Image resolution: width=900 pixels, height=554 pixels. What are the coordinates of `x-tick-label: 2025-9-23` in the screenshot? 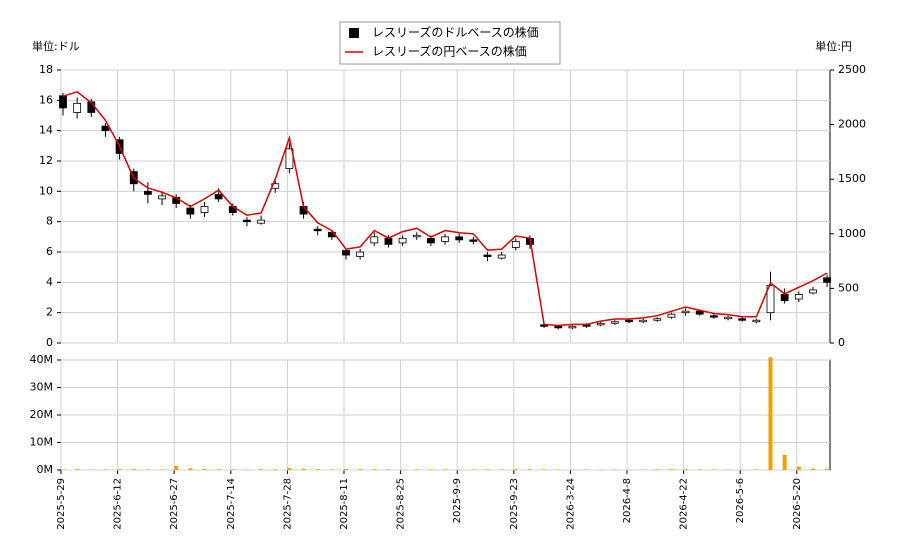 It's located at (514, 504).